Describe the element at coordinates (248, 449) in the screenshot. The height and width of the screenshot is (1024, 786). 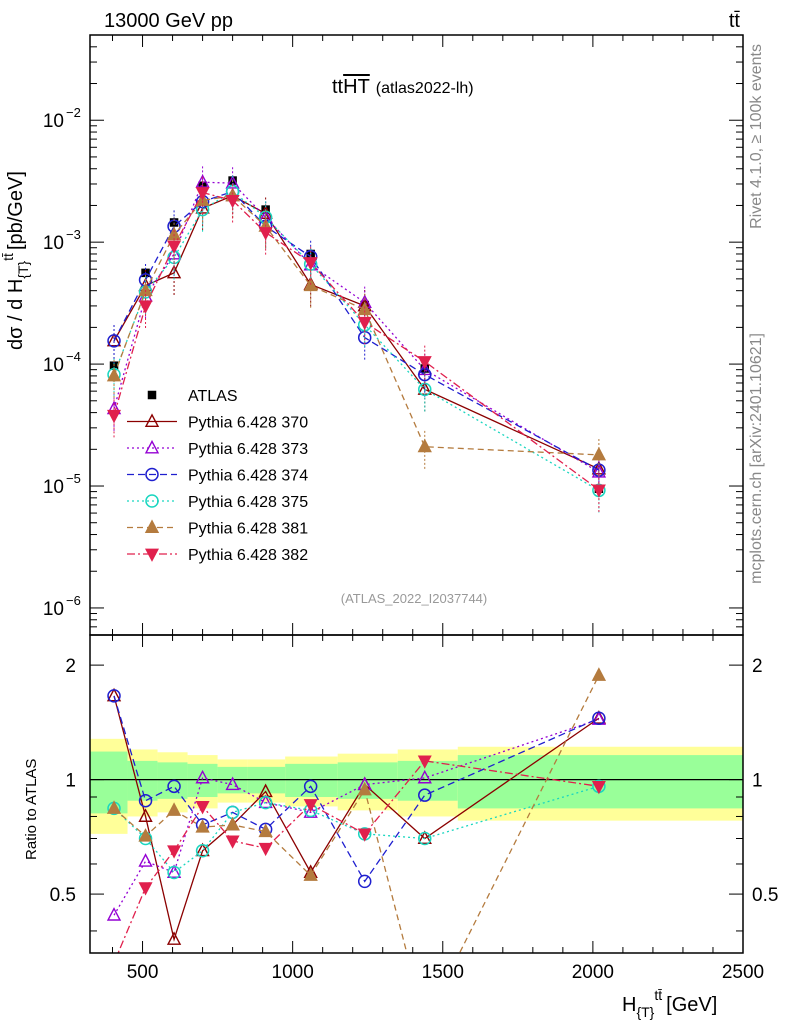
I see `legend-label-2: Pythia 6.428 373` at that location.